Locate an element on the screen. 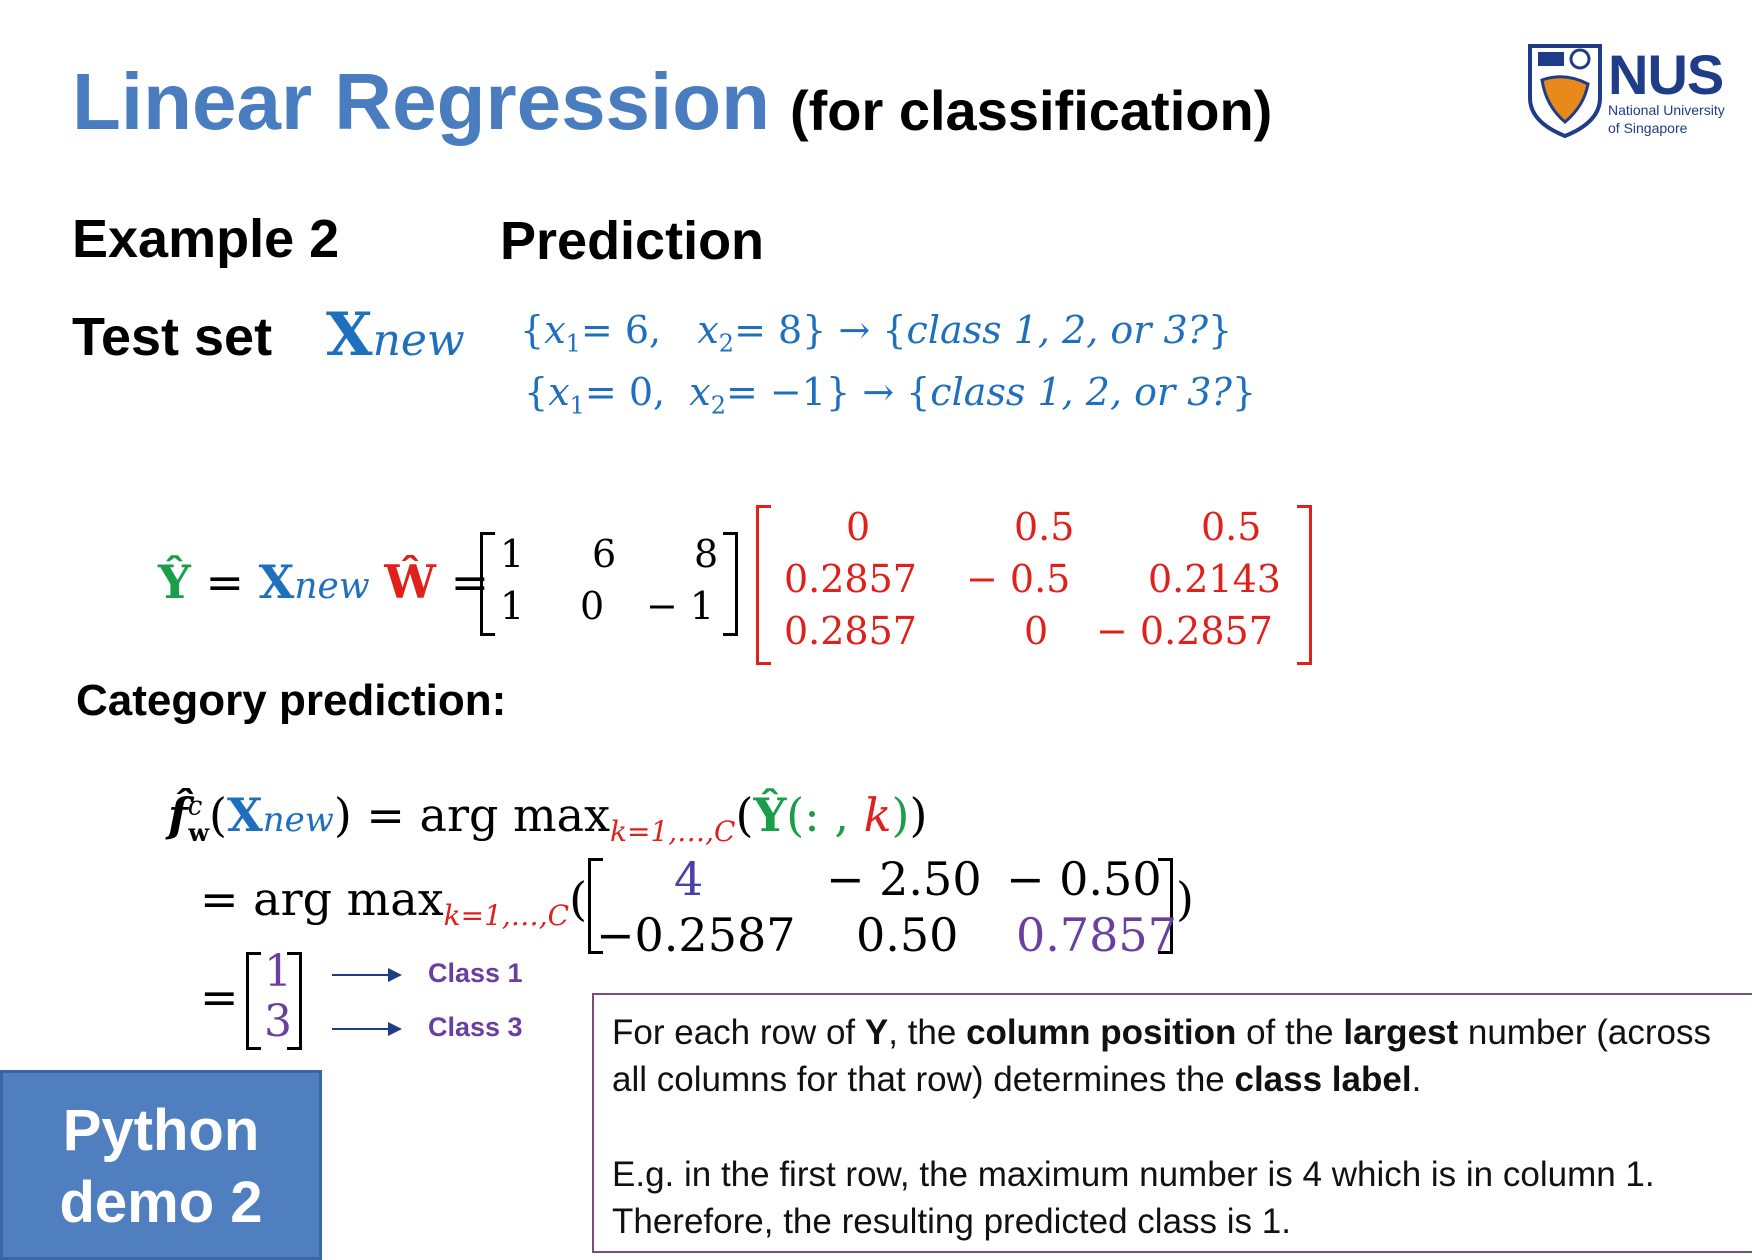  class-label-1: Class 1 is located at coordinates (475, 973).